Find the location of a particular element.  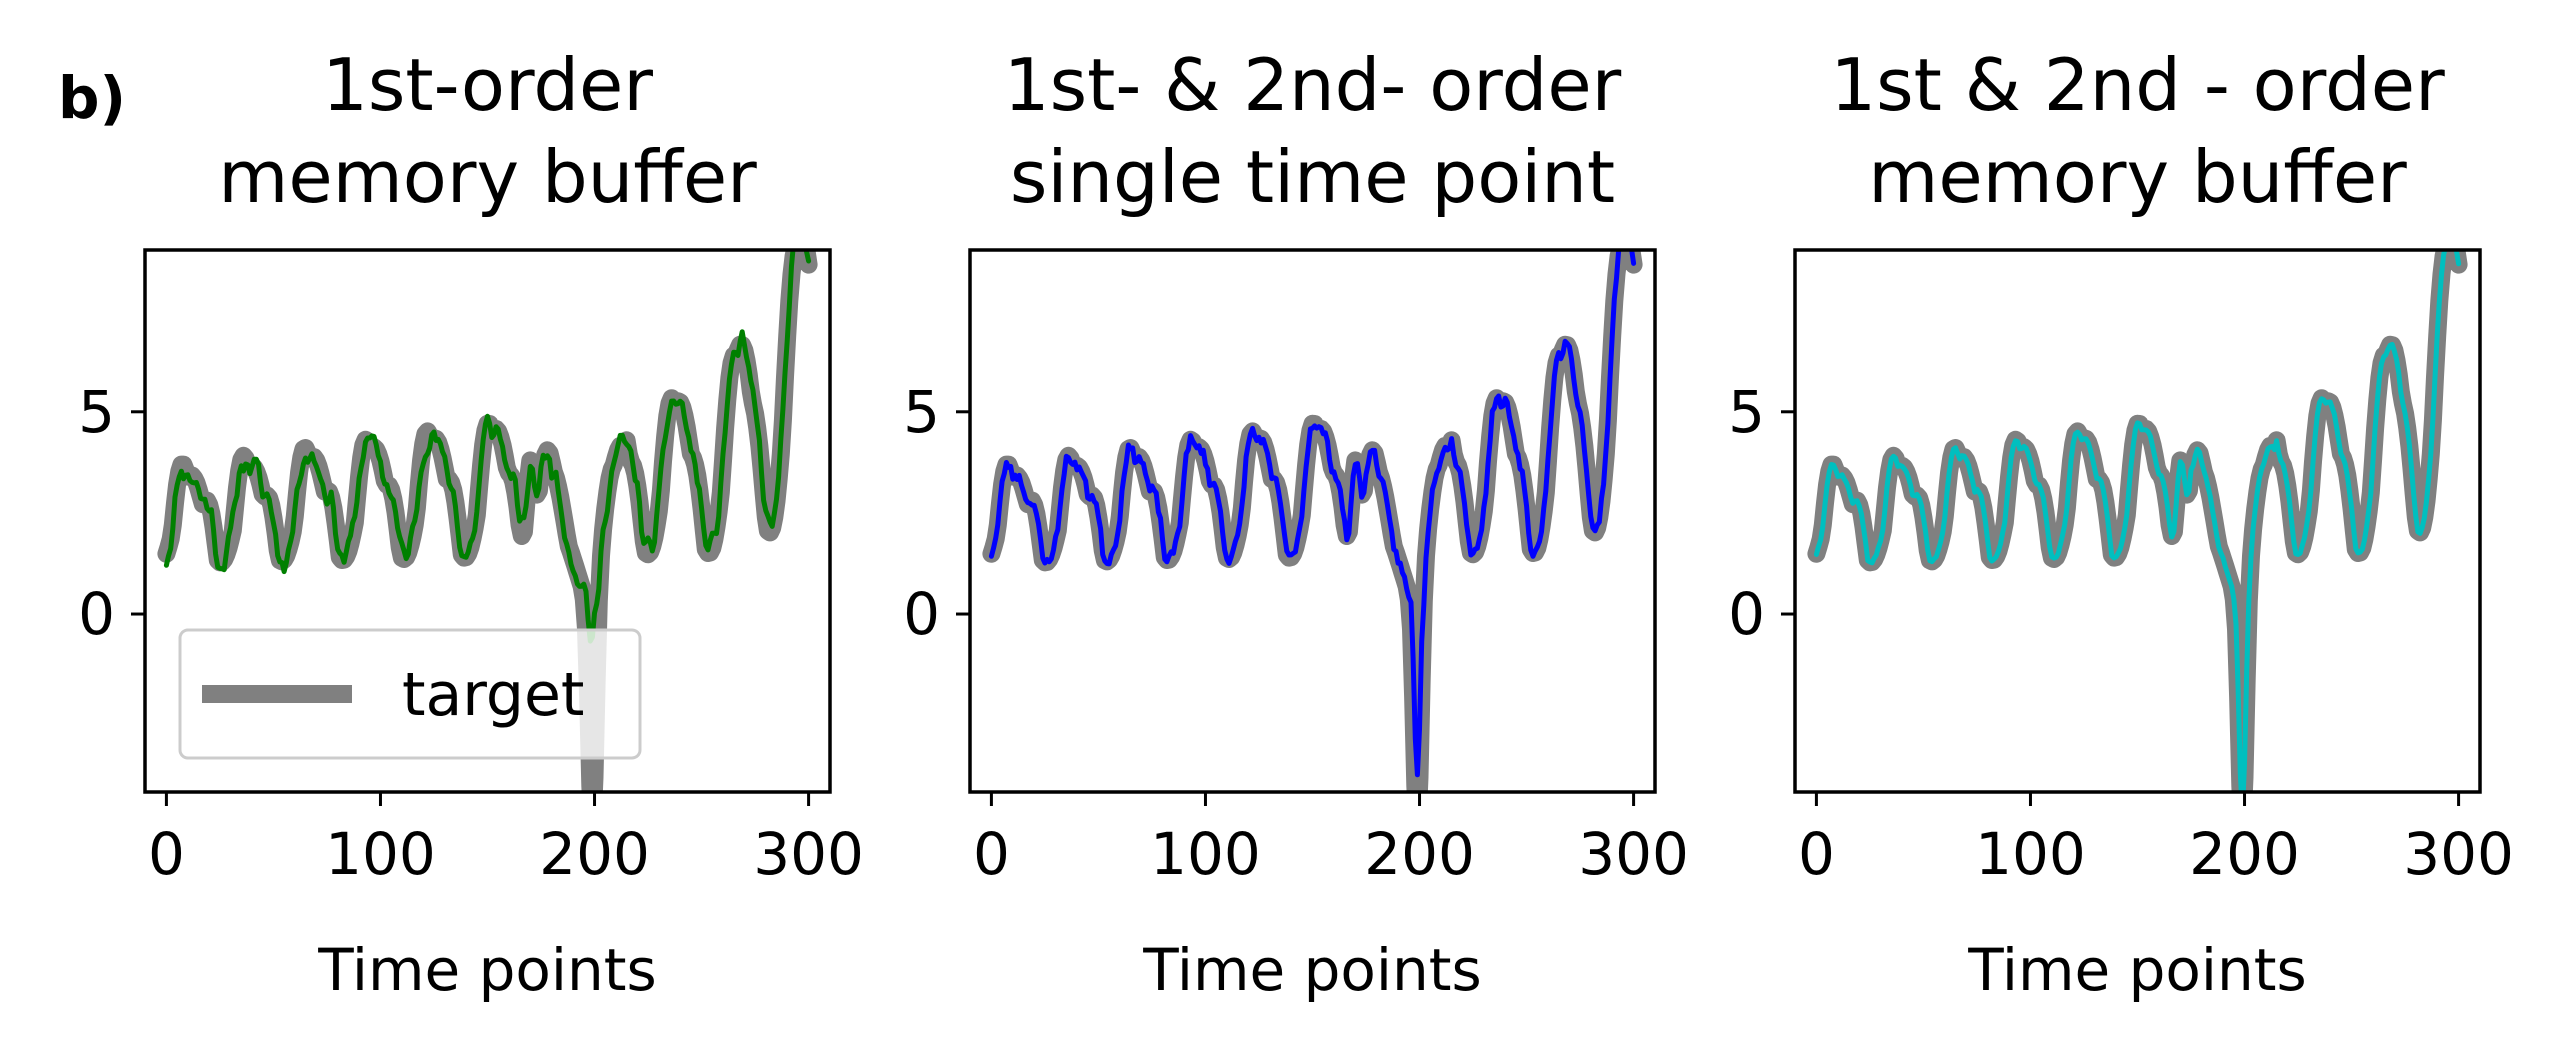

legend-label: target is located at coordinates (493, 695).